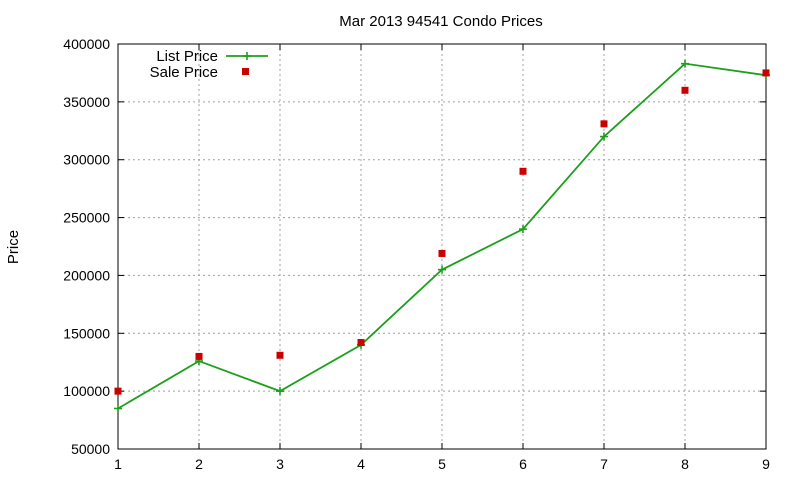 The height and width of the screenshot is (480, 800). I want to click on x-tick-label: 7, so click(604, 464).